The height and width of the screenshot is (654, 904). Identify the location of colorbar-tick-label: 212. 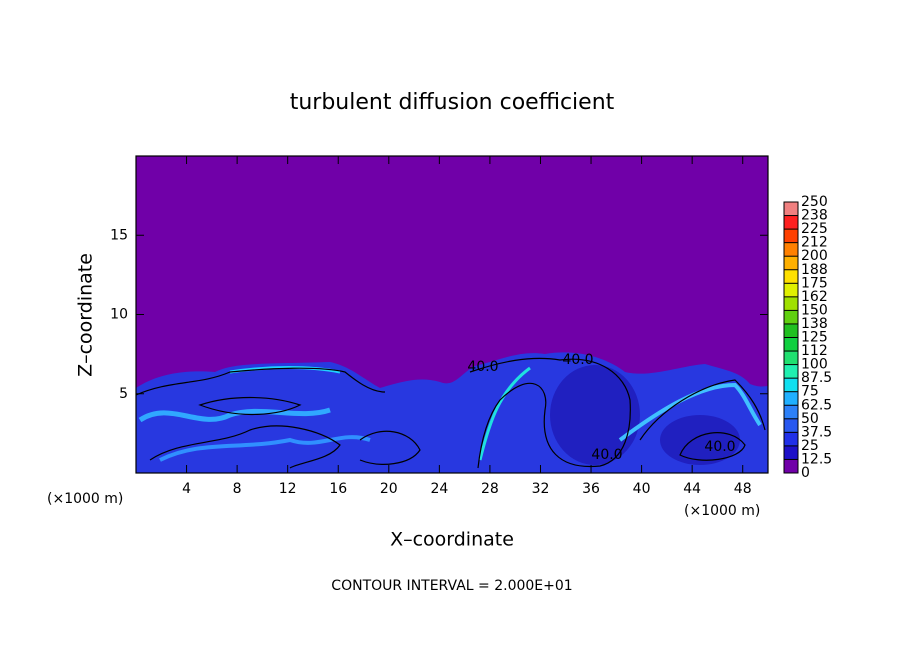
(814, 243).